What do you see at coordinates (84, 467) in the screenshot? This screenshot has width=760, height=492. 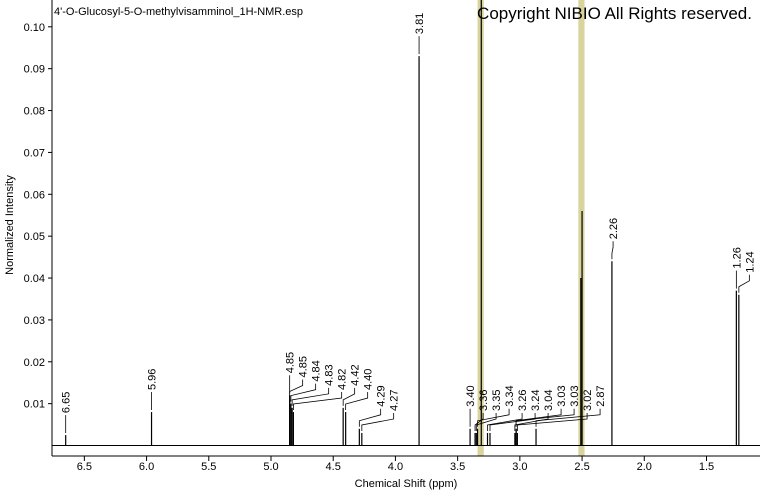 I see `x-tick-label: 6.5` at bounding box center [84, 467].